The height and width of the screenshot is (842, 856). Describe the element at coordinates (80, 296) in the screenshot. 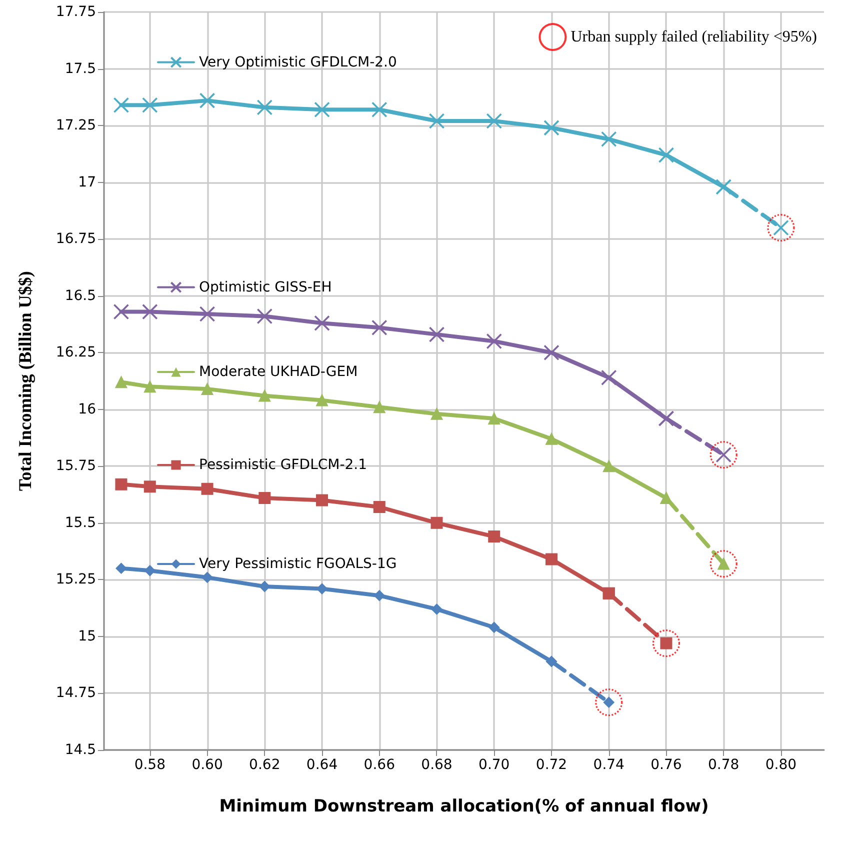

I see `y-tick-label: 16.5` at that location.